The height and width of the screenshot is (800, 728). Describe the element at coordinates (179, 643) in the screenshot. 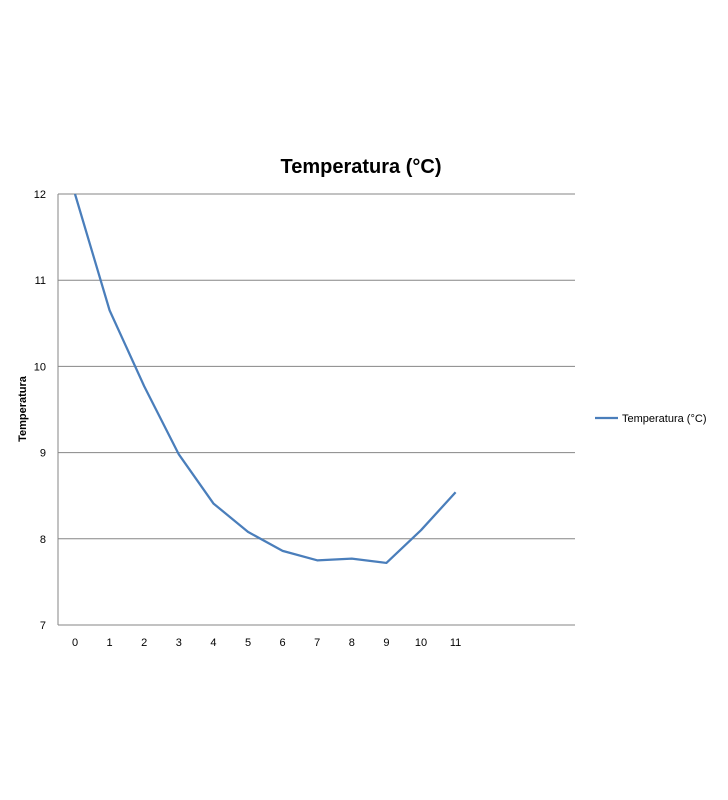

I see `x-tick-label: 3` at that location.